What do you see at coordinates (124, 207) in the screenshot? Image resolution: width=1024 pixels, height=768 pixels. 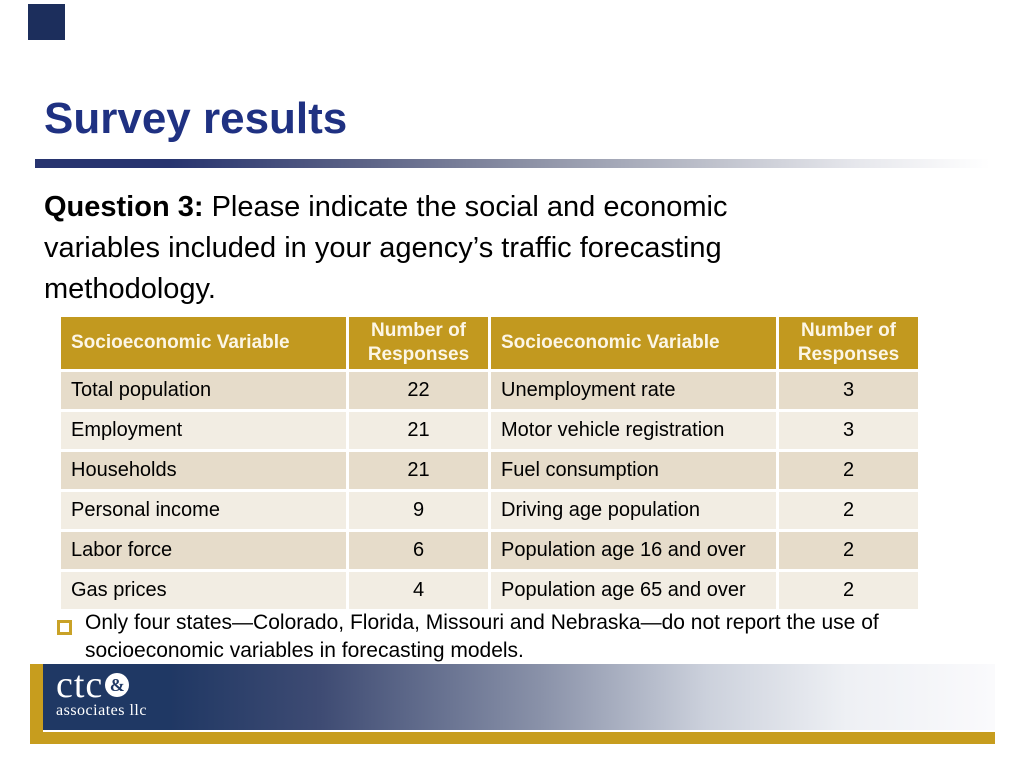 I see `question-label: Question 3:` at bounding box center [124, 207].